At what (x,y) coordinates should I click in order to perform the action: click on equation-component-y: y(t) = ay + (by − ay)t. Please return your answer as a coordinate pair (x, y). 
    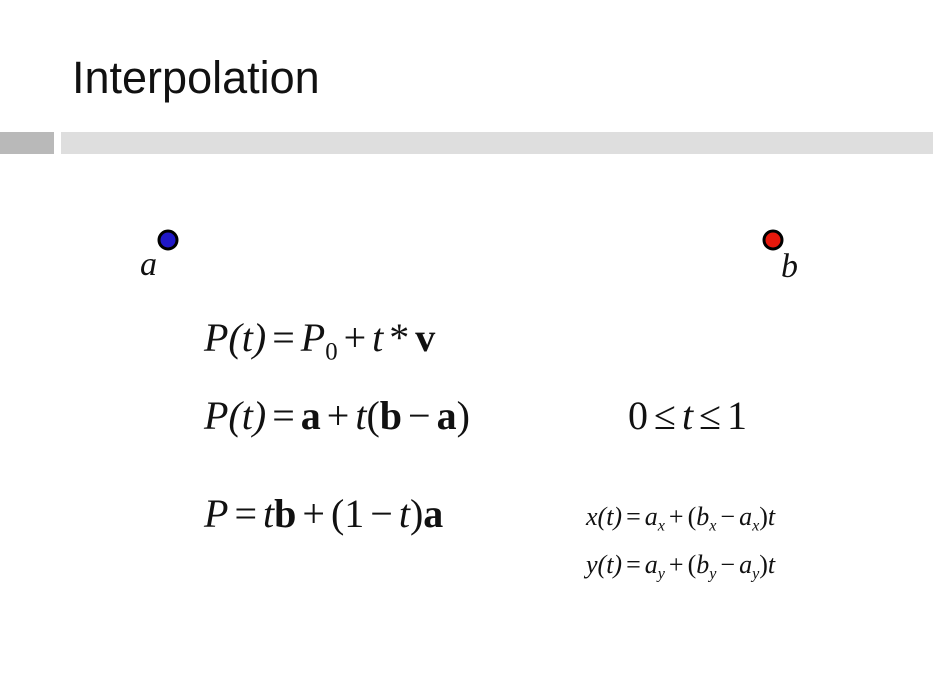
    Looking at the image, I should click on (681, 566).